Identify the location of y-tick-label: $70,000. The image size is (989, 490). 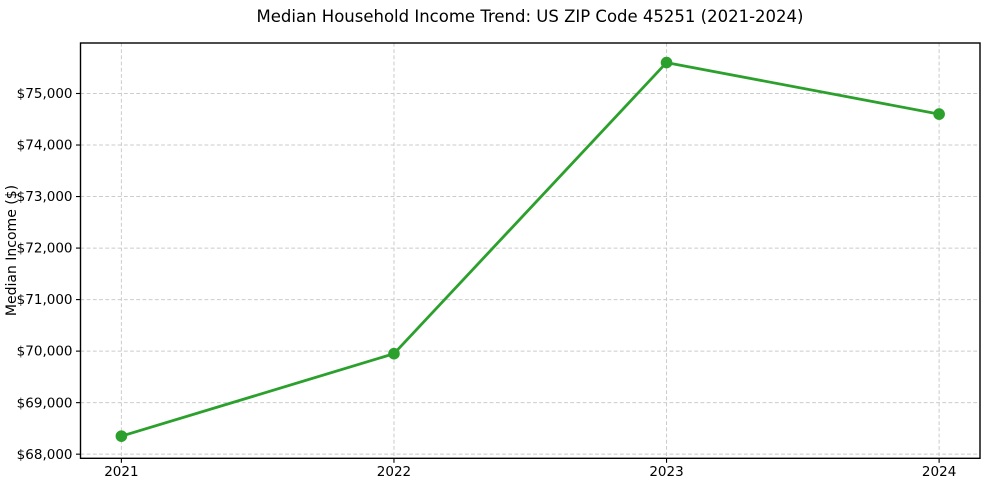
(45, 352).